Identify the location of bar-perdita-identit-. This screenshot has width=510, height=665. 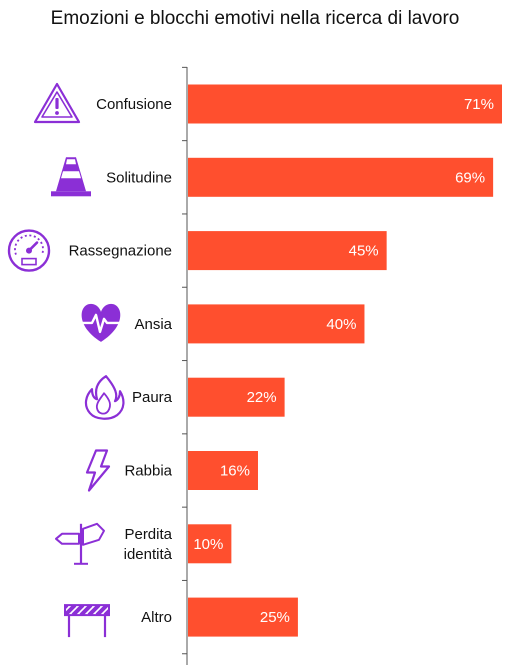
(210, 544).